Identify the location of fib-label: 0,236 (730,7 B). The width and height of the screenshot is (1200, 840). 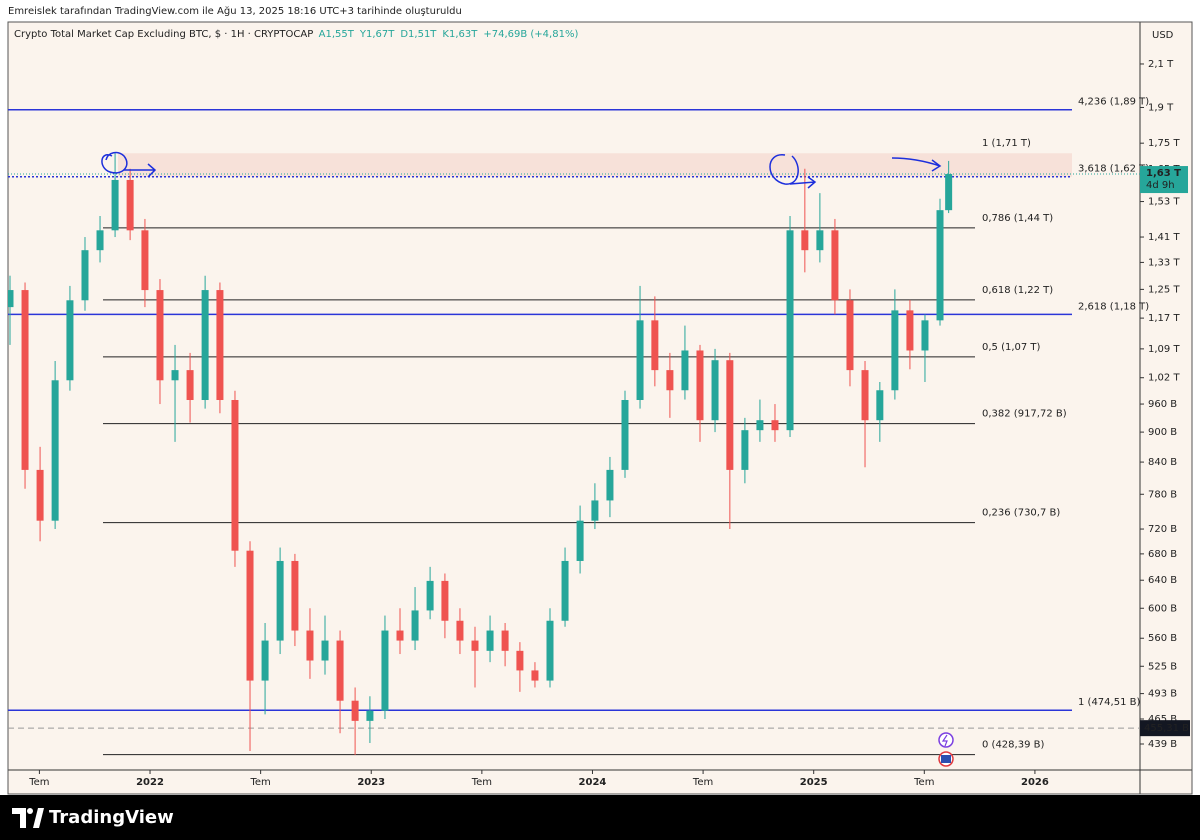
(1021, 513).